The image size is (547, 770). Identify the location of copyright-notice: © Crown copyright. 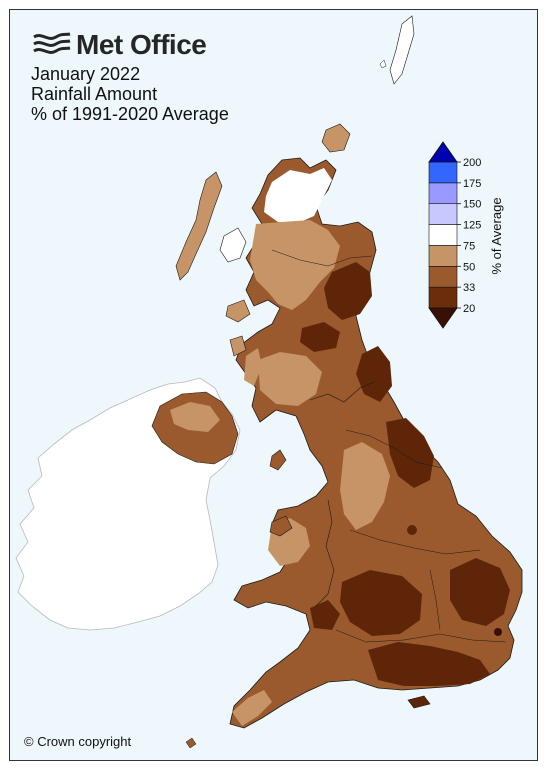
(78, 741).